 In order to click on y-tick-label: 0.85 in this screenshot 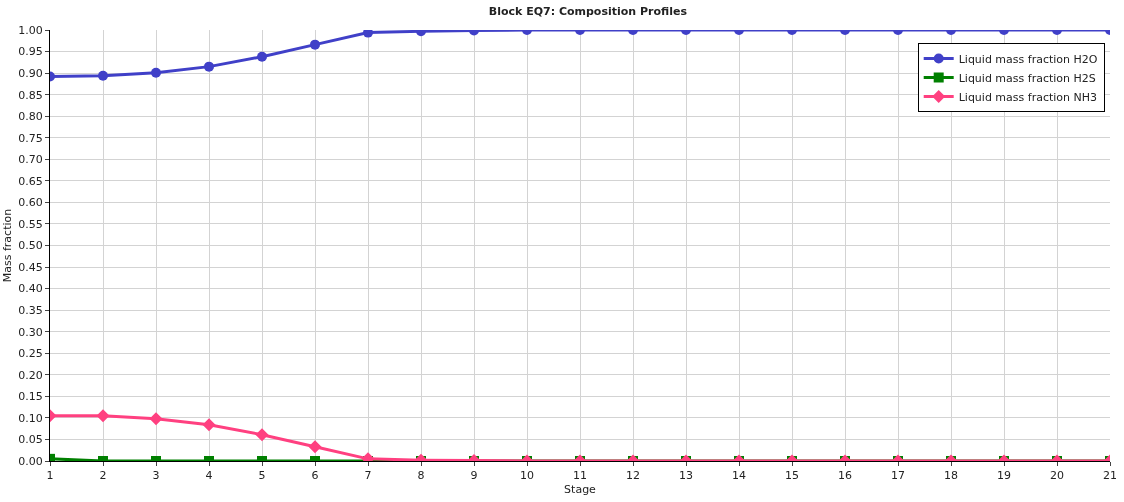, I will do `click(30, 95)`.